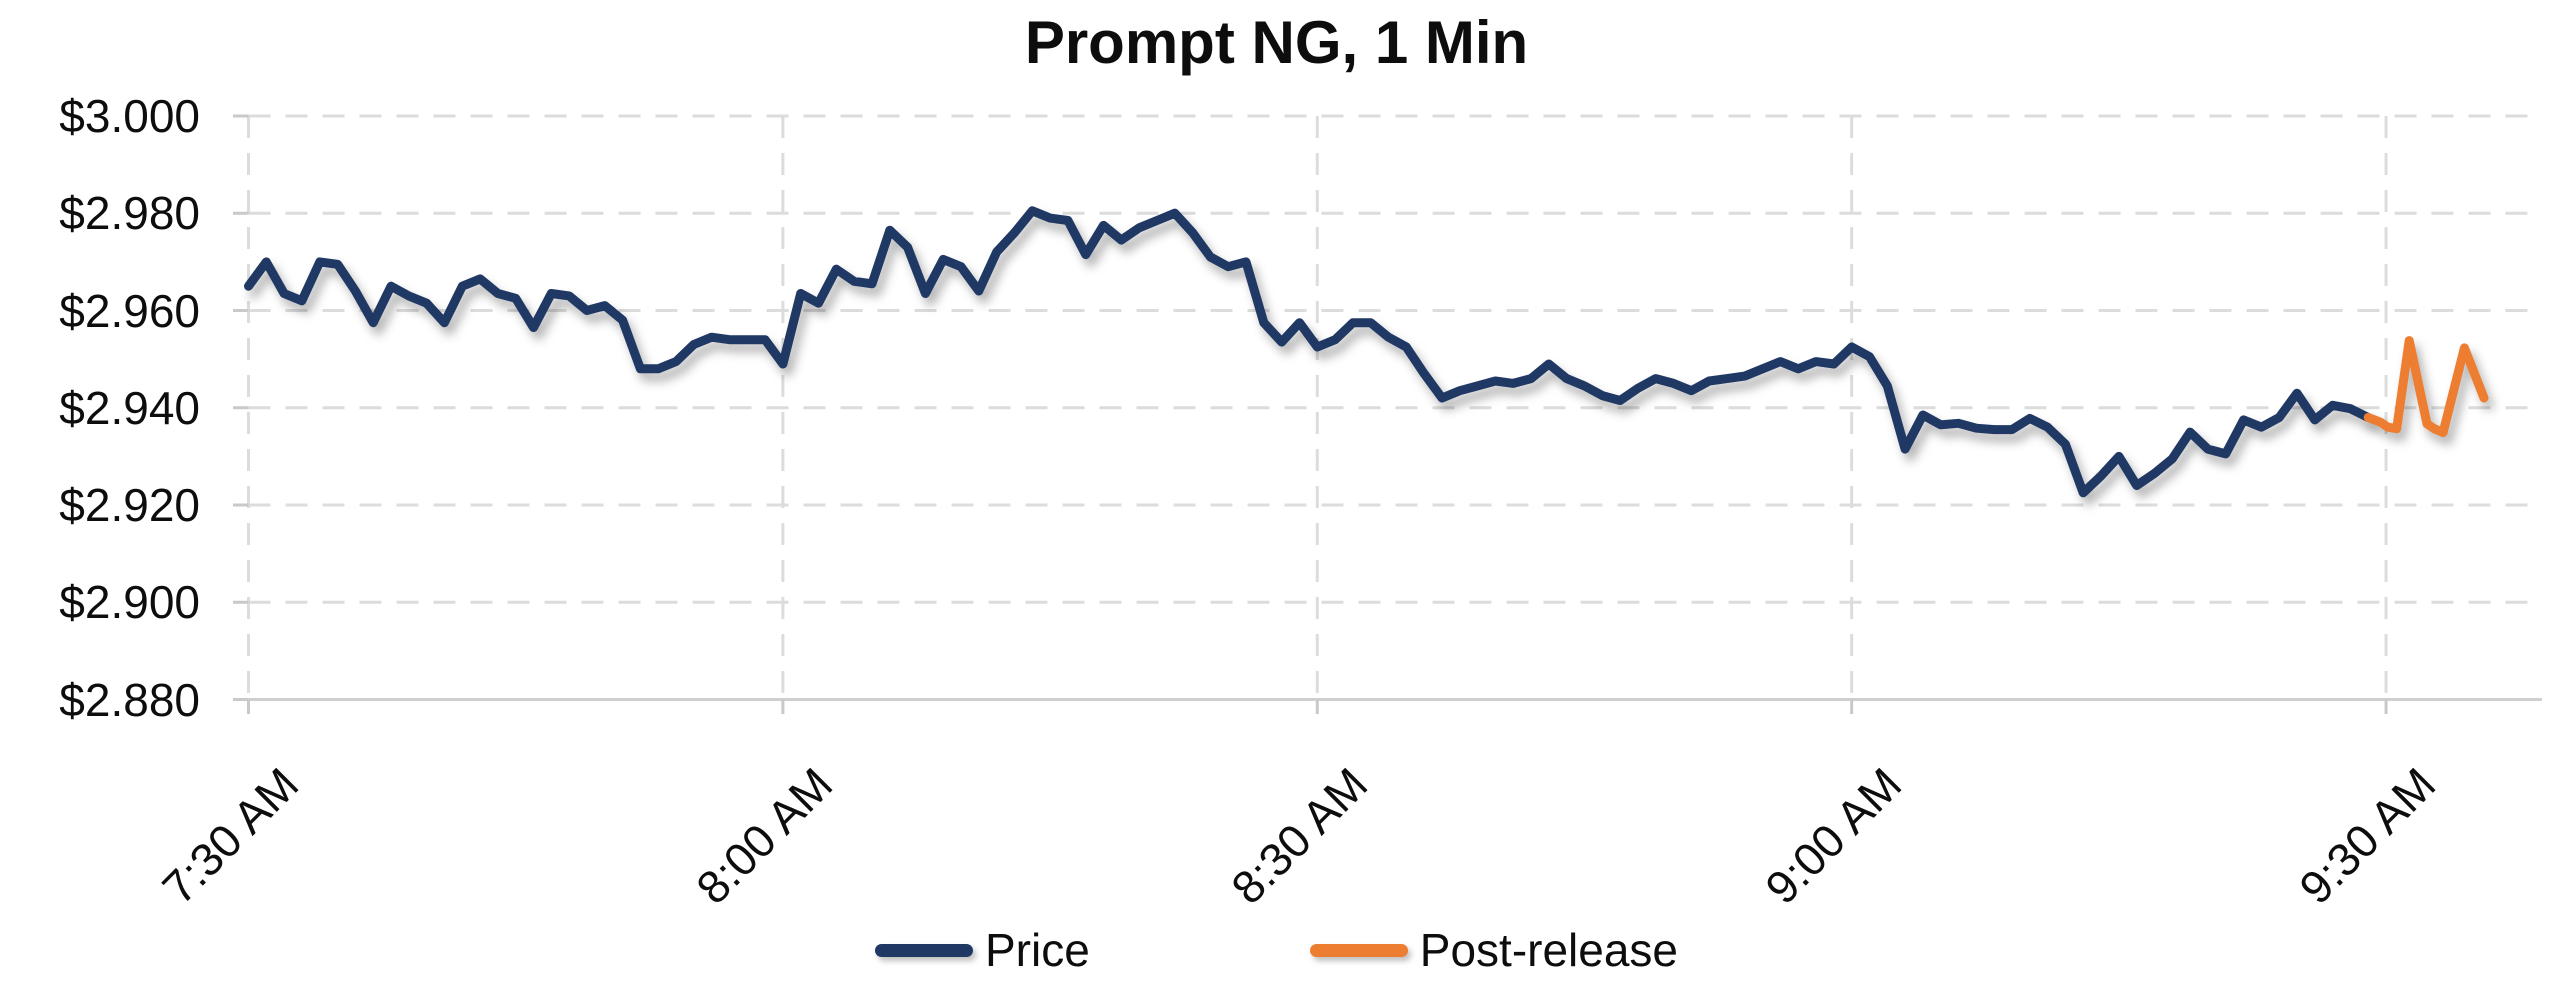 Image resolution: width=2553 pixels, height=992 pixels. I want to click on y-axis-label: $2.920, so click(129, 505).